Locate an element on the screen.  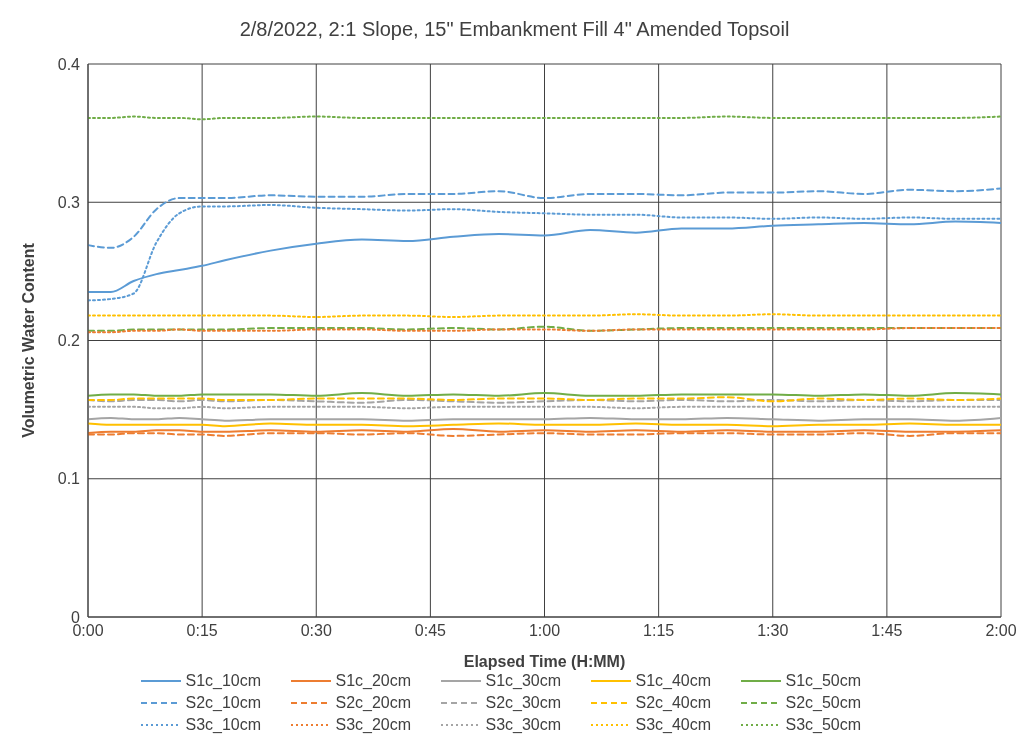
x-tick-label: 1:45 is located at coordinates (887, 631).